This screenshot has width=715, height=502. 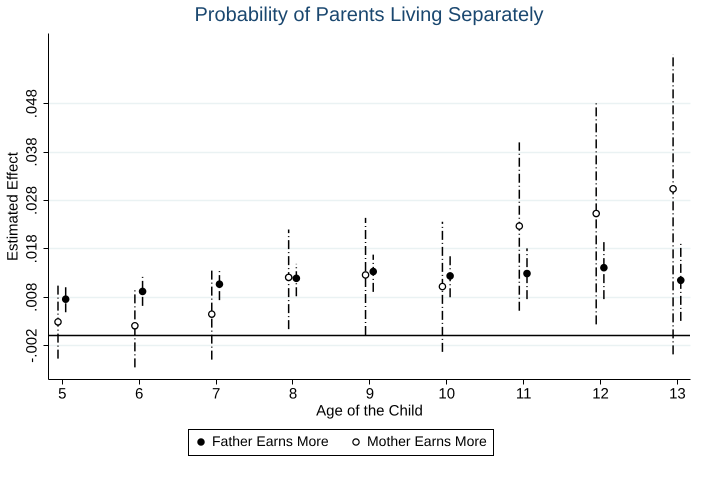 I want to click on legend-label: Mother Earns More, so click(x=427, y=441).